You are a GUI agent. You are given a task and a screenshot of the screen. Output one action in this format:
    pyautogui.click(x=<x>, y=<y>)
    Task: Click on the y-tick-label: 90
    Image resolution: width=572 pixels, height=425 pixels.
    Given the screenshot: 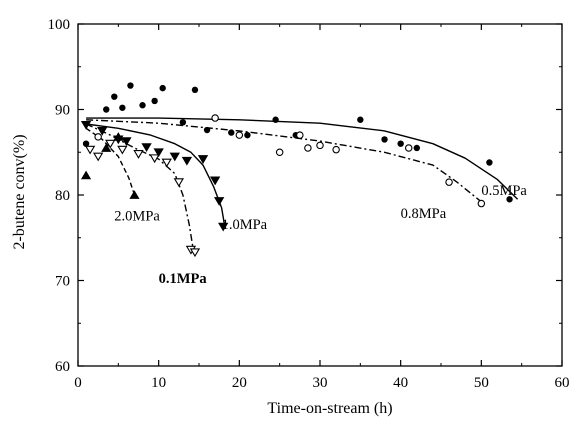 What is the action you would take?
    pyautogui.click(x=62, y=111)
    